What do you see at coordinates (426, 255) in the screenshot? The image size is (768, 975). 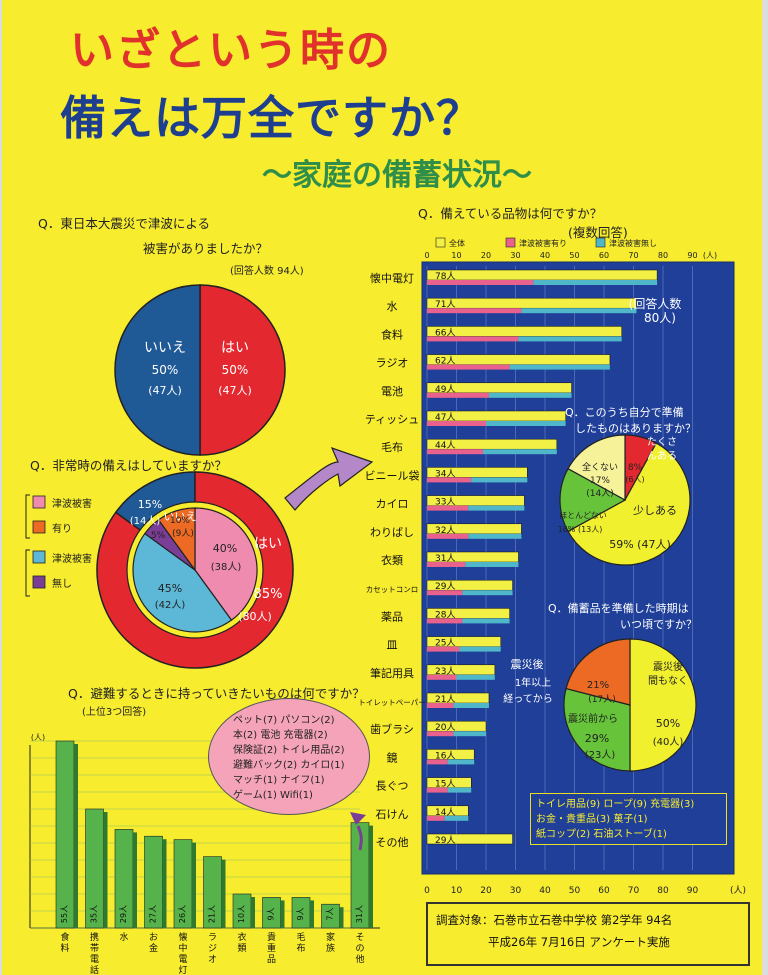 I see `items-xtick-top: 0` at bounding box center [426, 255].